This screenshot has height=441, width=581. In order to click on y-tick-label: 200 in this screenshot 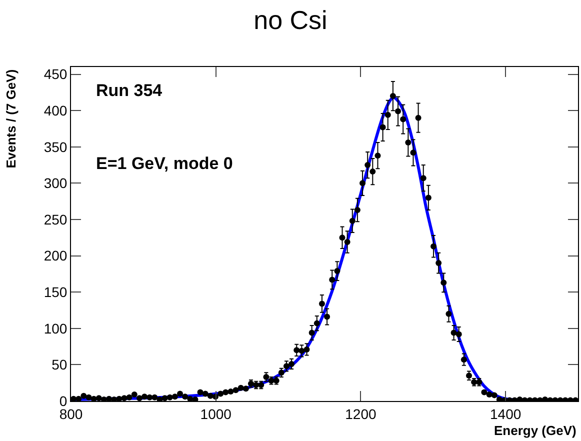, I will do `click(56, 256)`.